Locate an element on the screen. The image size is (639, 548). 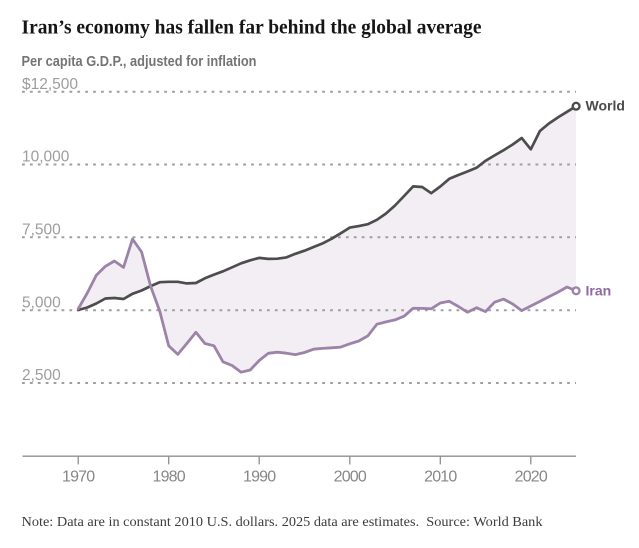
svg-text: 5,000 is located at coordinates (41, 302).